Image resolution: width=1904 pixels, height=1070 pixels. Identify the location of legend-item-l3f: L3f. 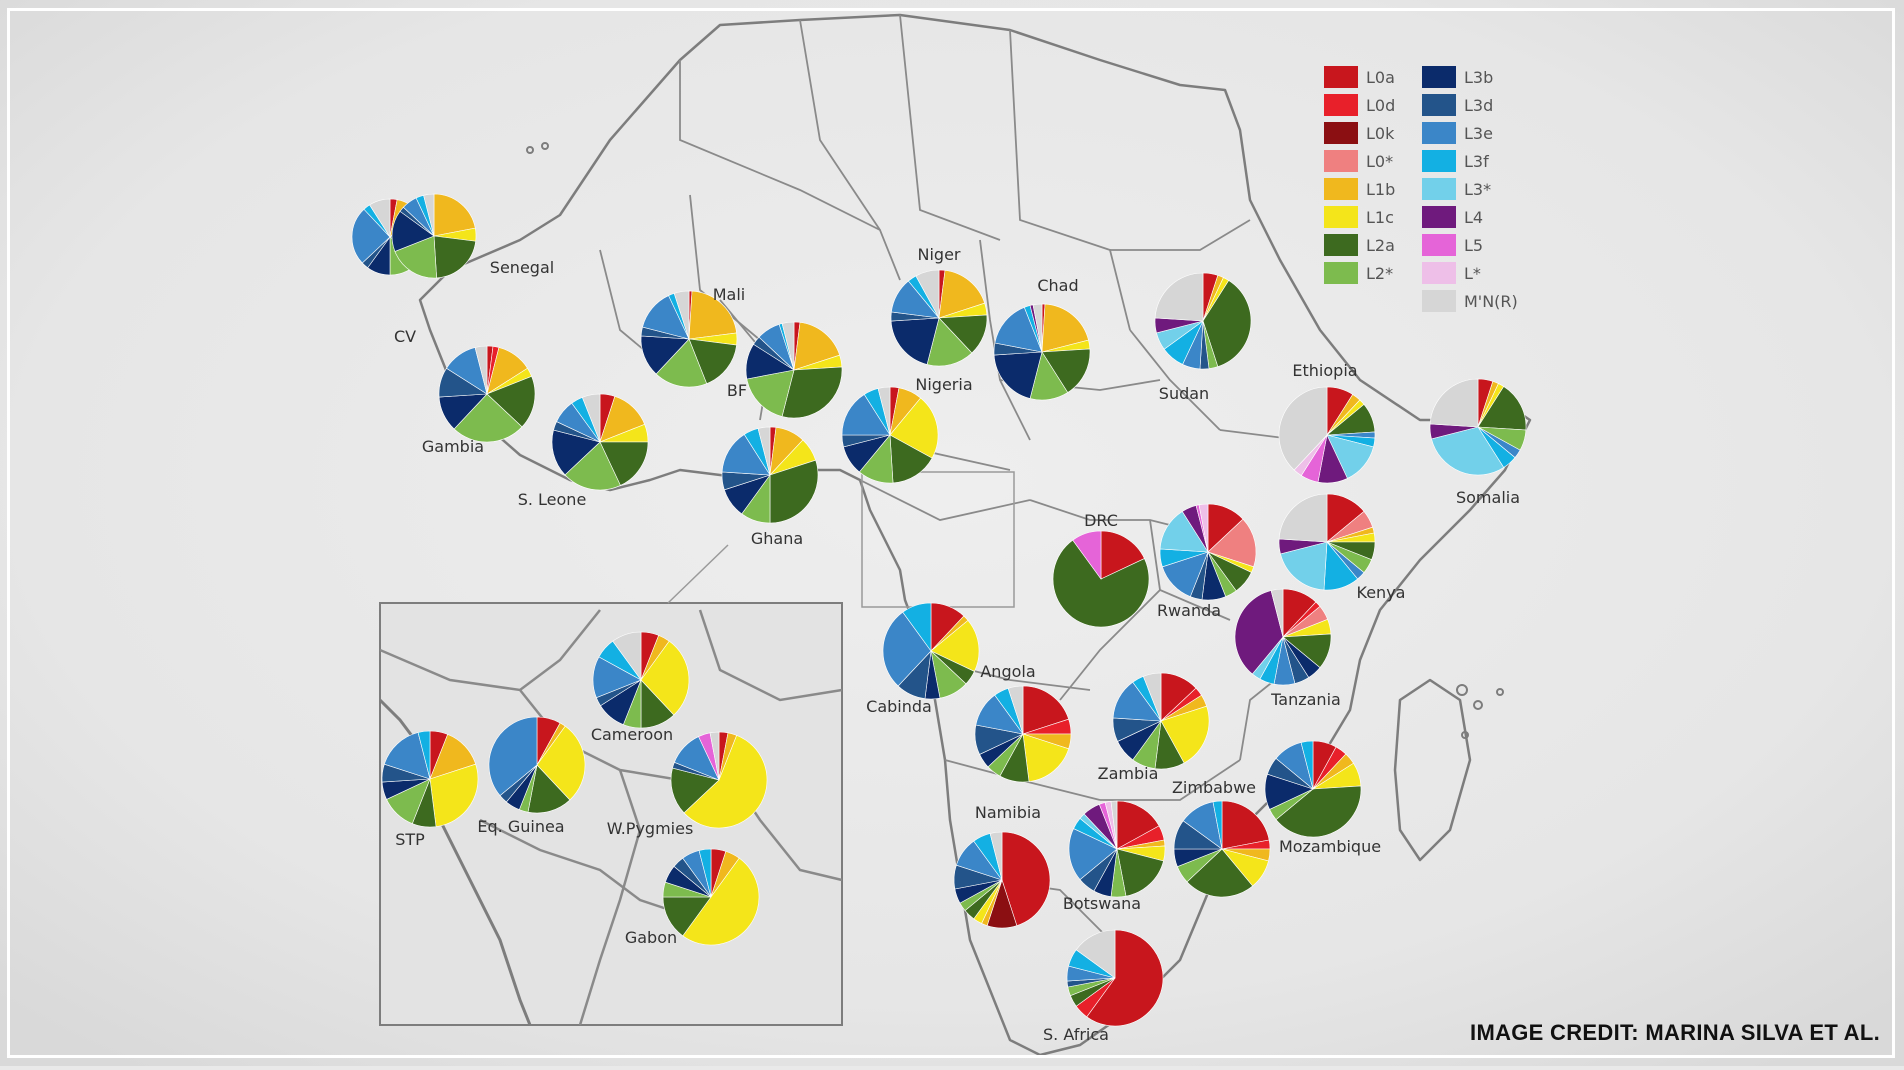
(1455, 161).